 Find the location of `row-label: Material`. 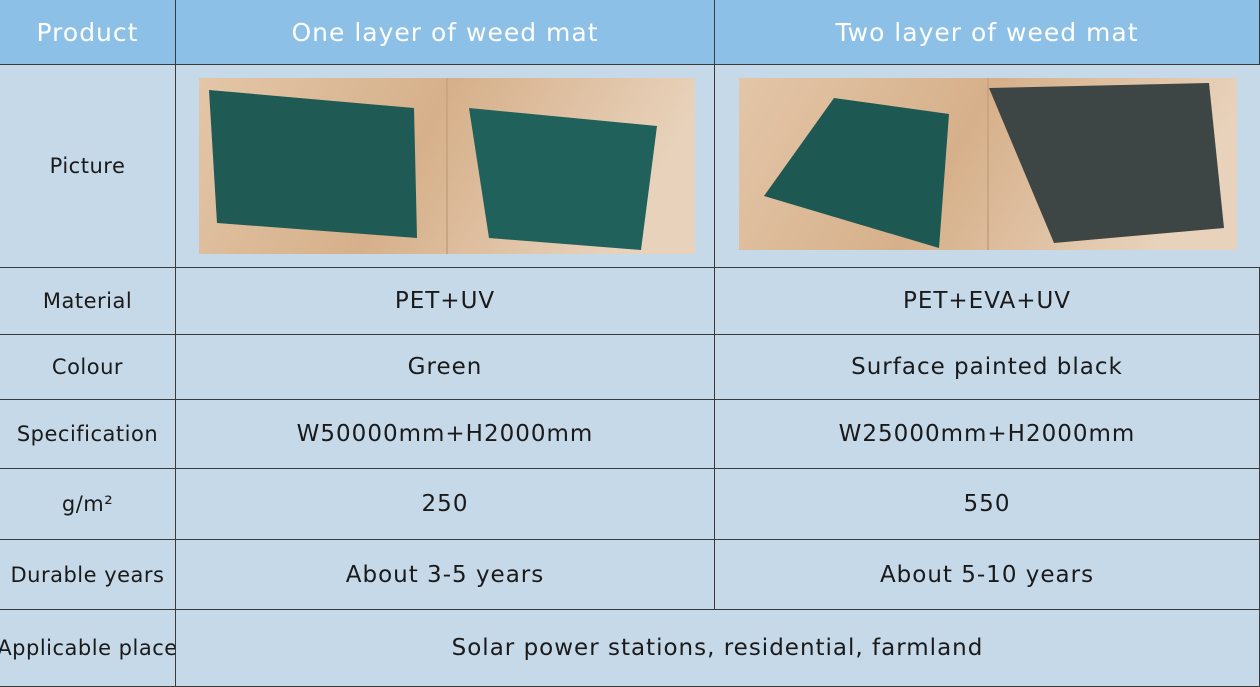

row-label: Material is located at coordinates (88, 301).